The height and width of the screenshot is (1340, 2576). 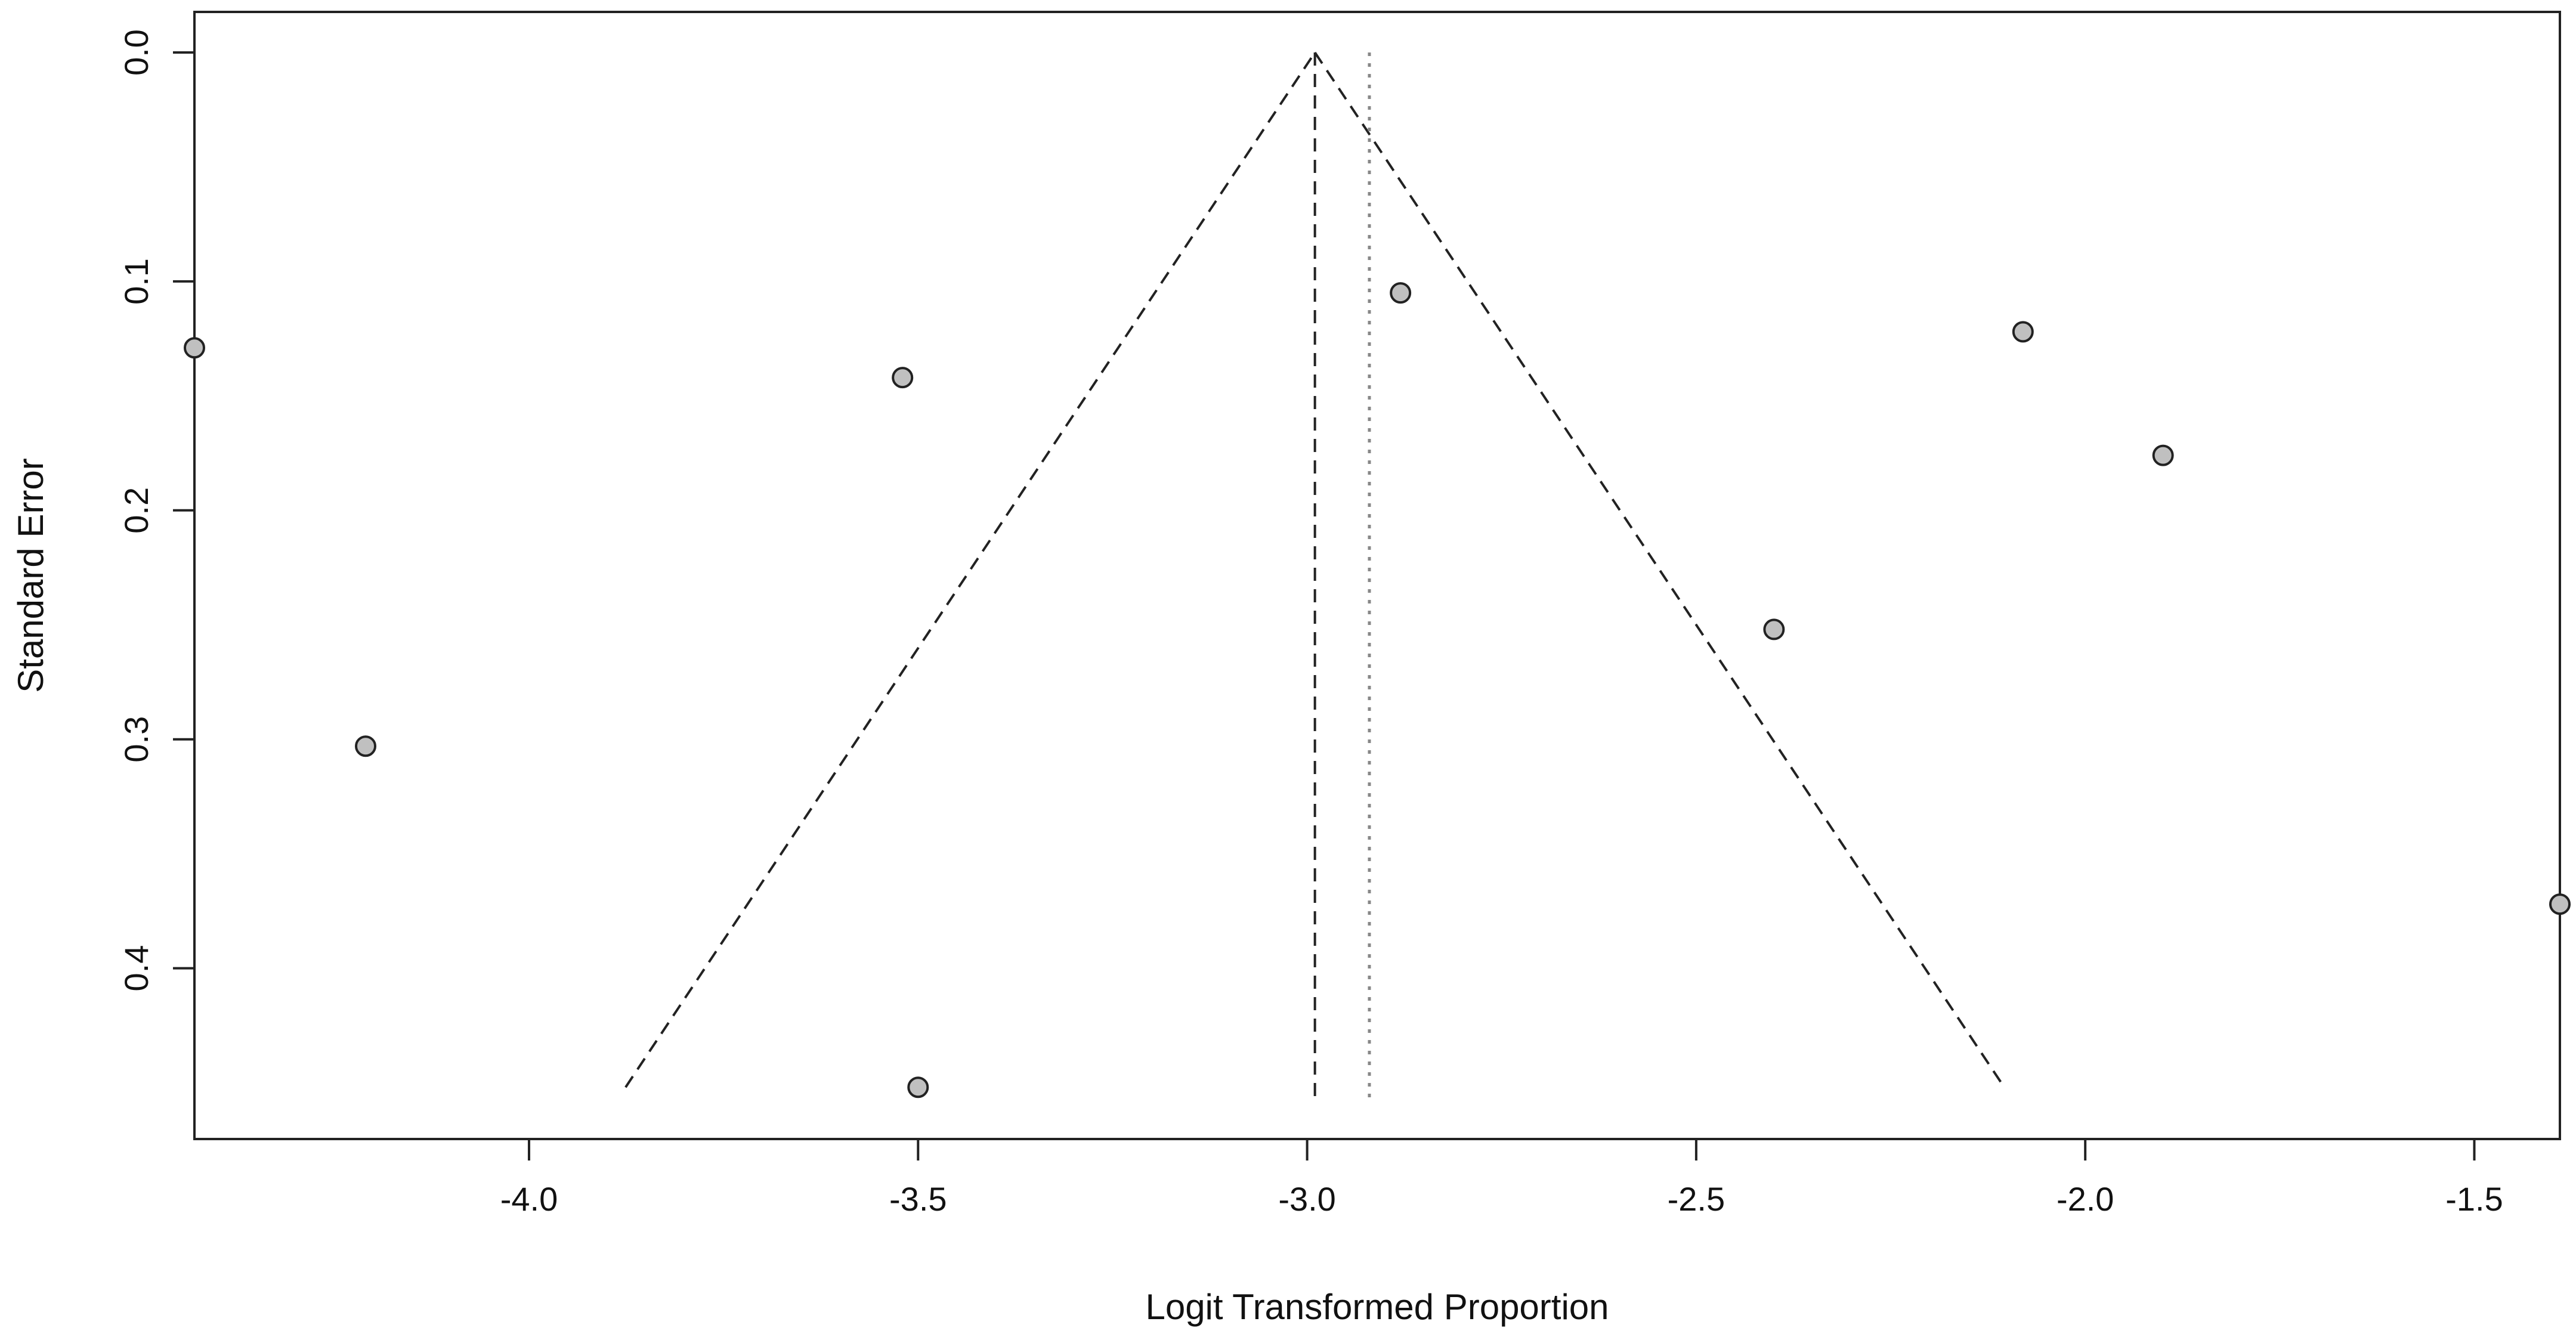 I want to click on x-tick-label: -2.5, so click(x=1696, y=1199).